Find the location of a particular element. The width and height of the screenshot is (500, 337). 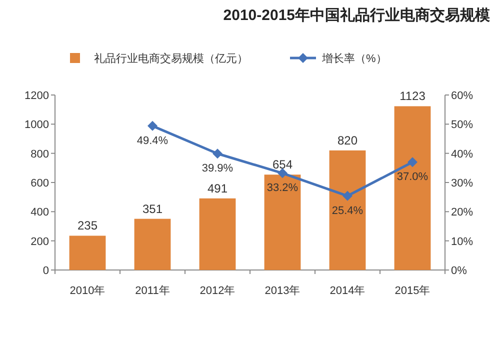

x-tick-label: 2015年 is located at coordinates (412, 291).